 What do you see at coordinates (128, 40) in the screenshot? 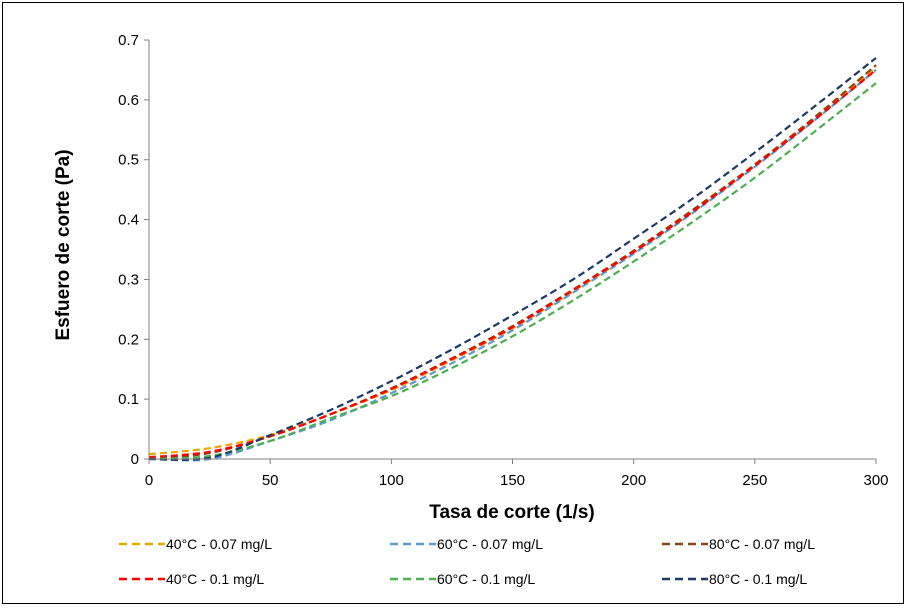
I see `y-tick-label: 0.7` at bounding box center [128, 40].